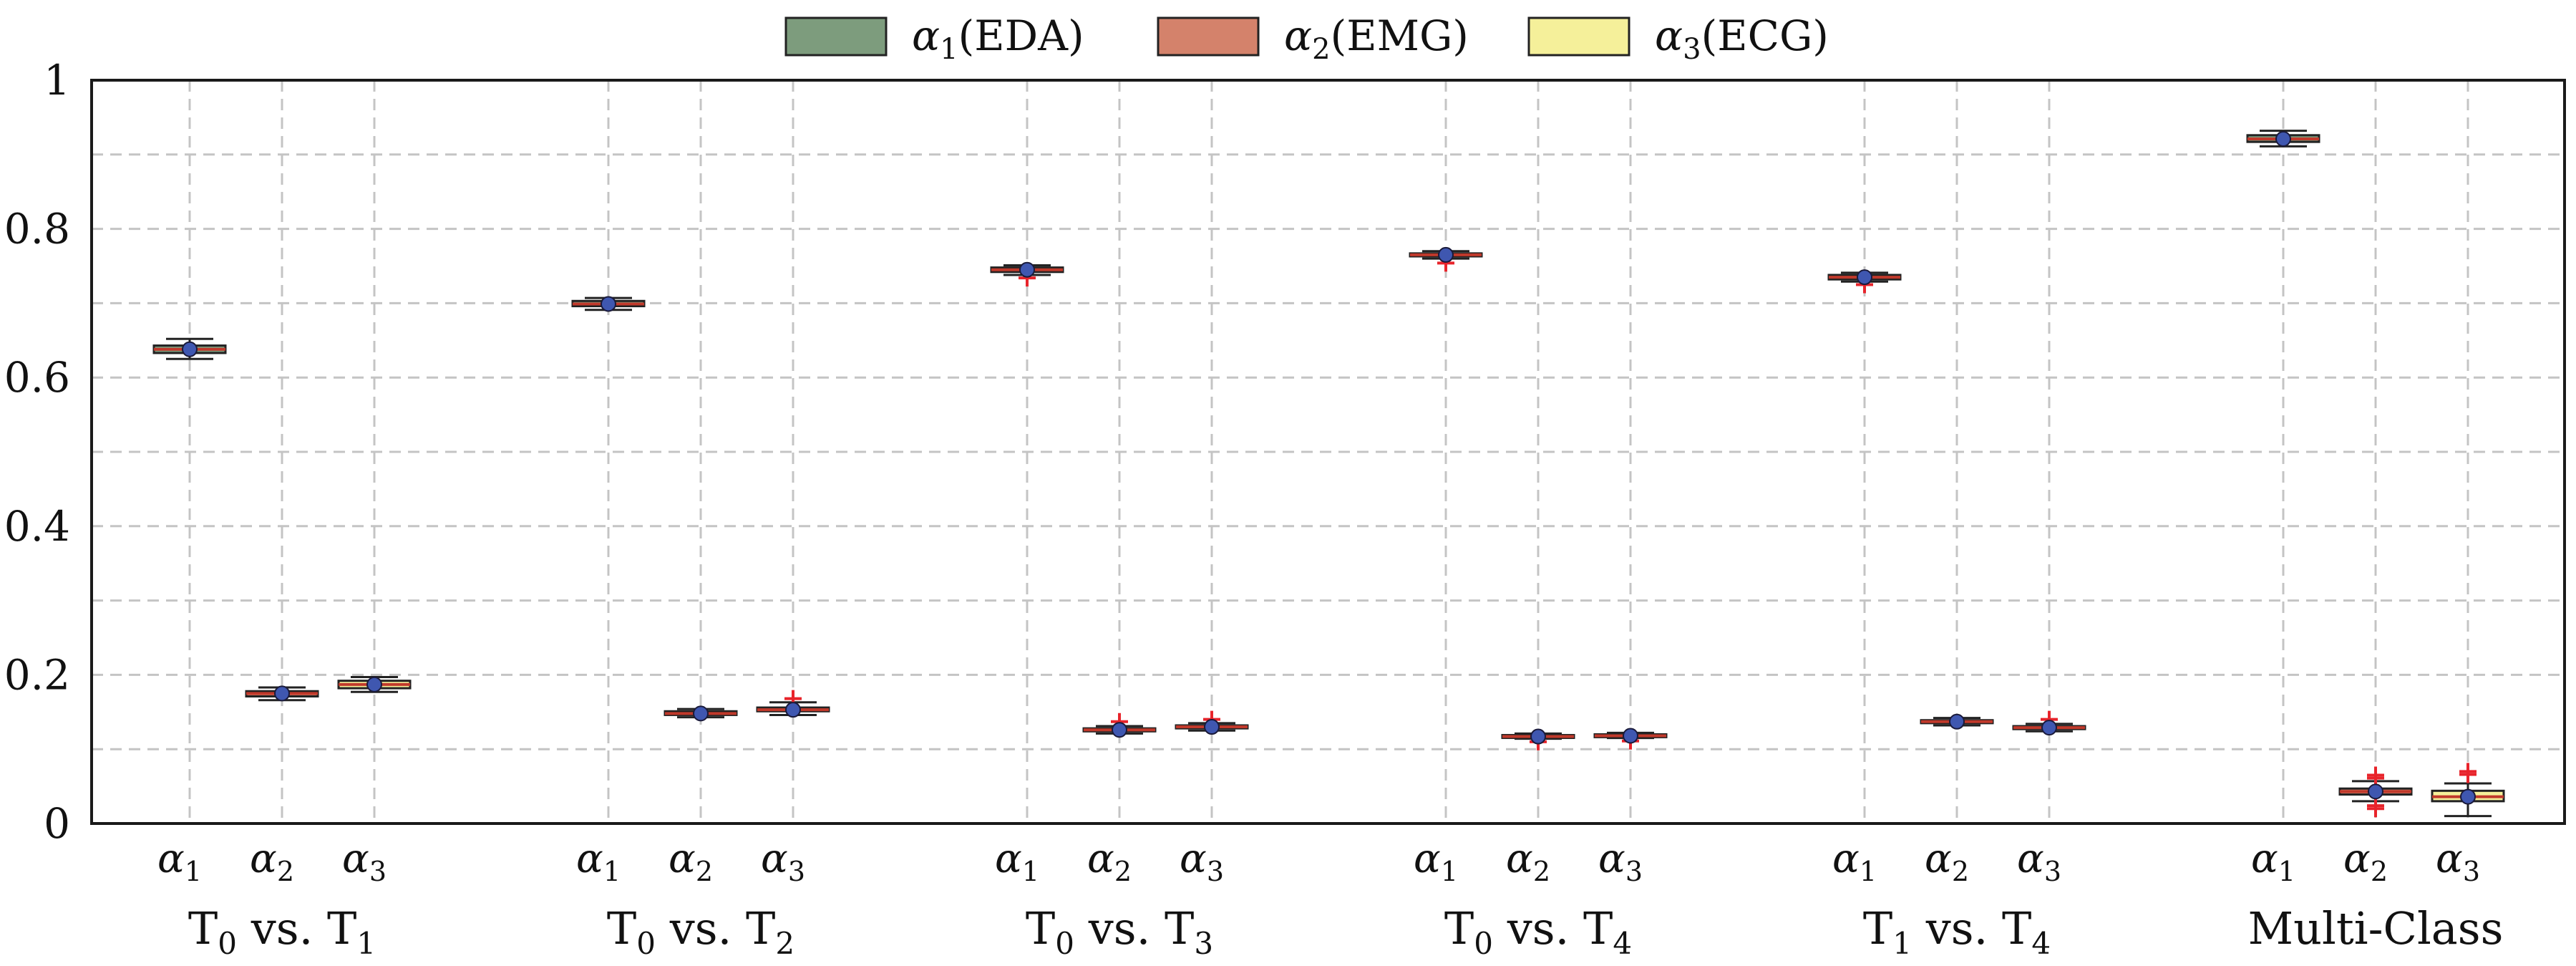 This screenshot has height=966, width=2576. Describe the element at coordinates (1957, 931) in the screenshot. I see `group-label: T1 vs. T4` at that location.